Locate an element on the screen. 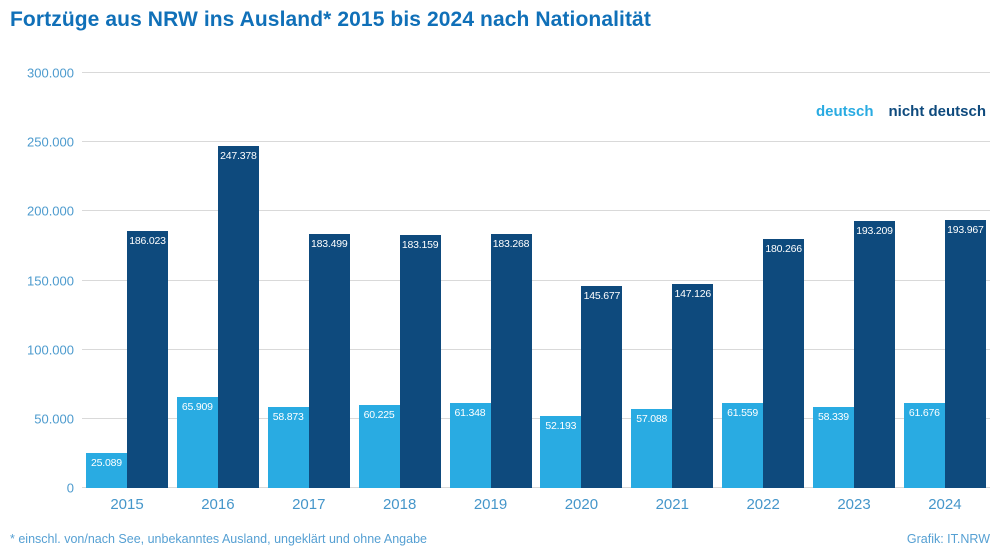 The image size is (999, 558). x-axis-label-2017: 2017 is located at coordinates (309, 504).